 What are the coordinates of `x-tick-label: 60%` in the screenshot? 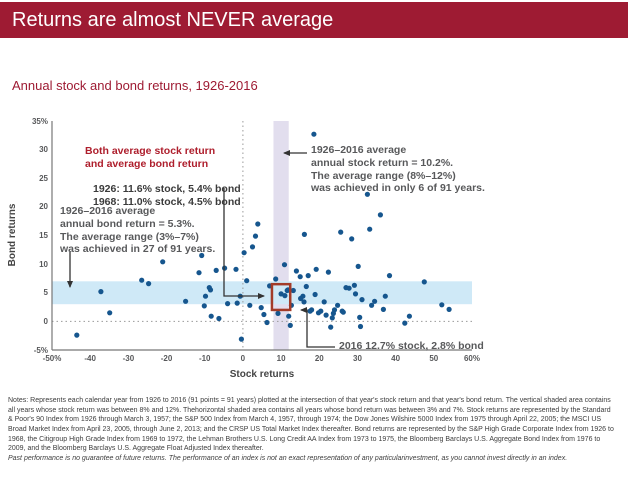 It's located at (471, 358).